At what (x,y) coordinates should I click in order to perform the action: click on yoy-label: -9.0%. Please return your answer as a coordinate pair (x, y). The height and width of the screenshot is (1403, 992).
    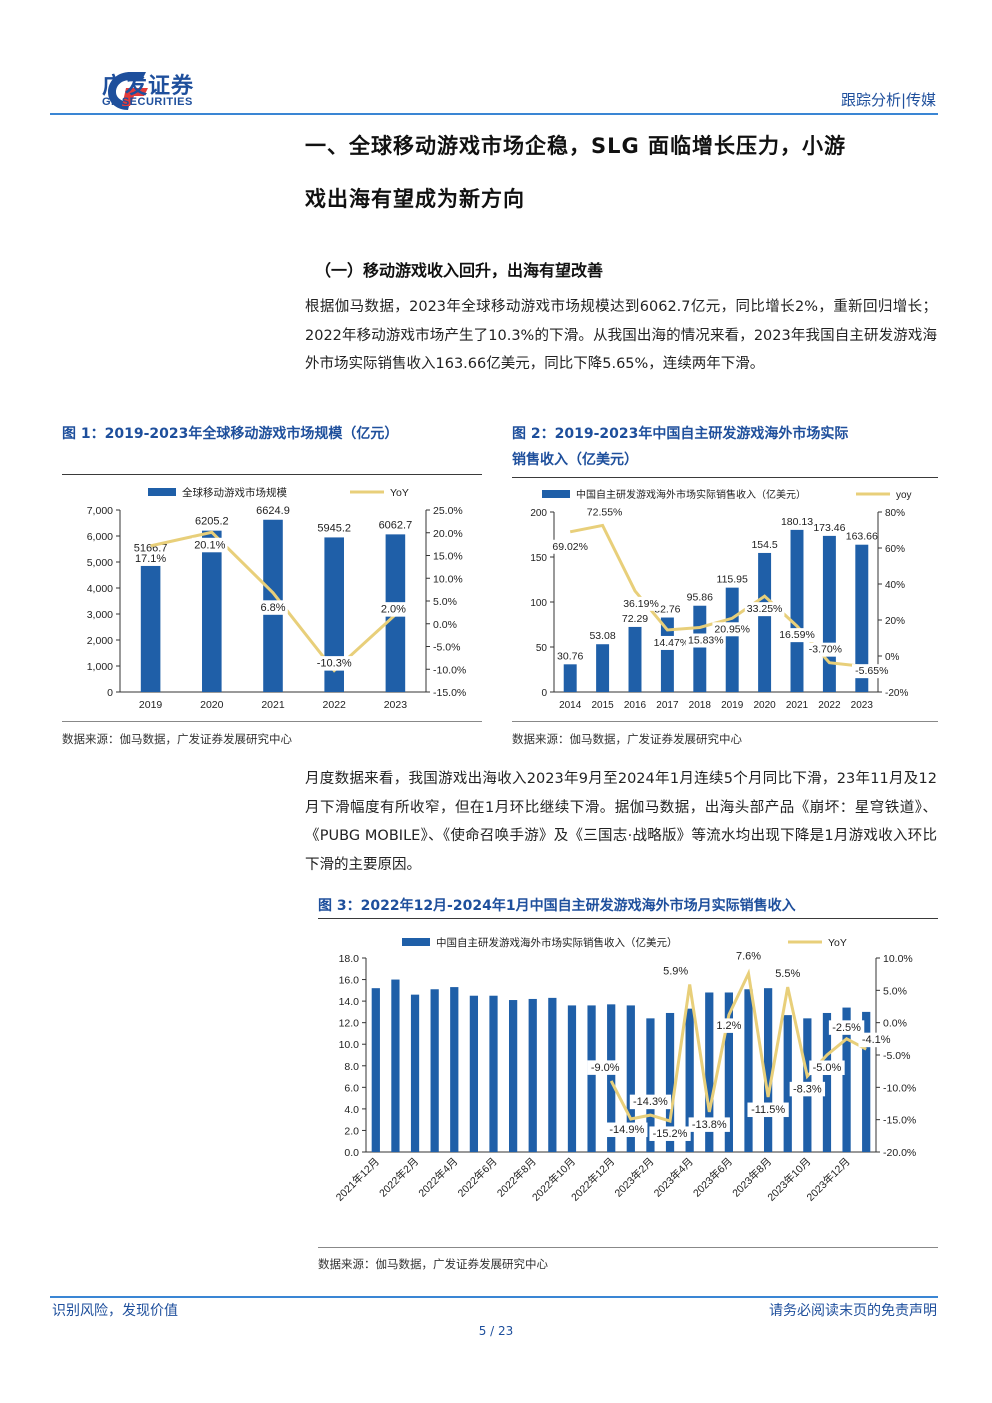
    Looking at the image, I should click on (605, 1068).